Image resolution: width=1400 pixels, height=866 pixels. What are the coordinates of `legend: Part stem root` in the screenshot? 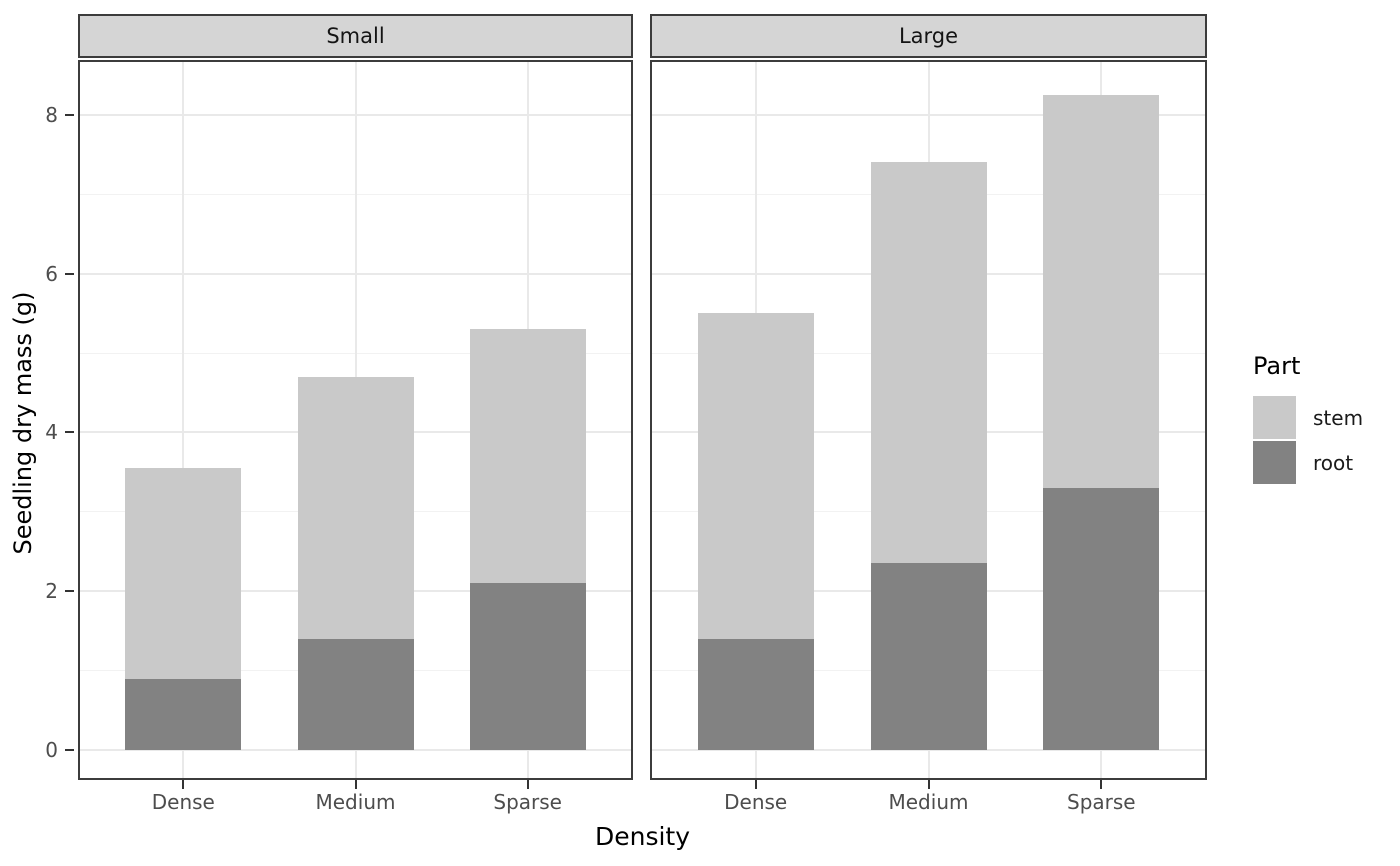 It's located at (1326, 419).